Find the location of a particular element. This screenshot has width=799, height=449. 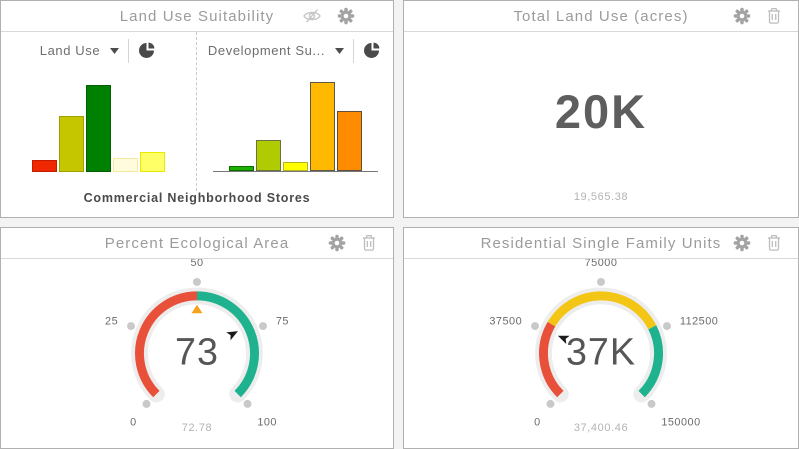

ecological-exact-value: 72.78 is located at coordinates (197, 428).